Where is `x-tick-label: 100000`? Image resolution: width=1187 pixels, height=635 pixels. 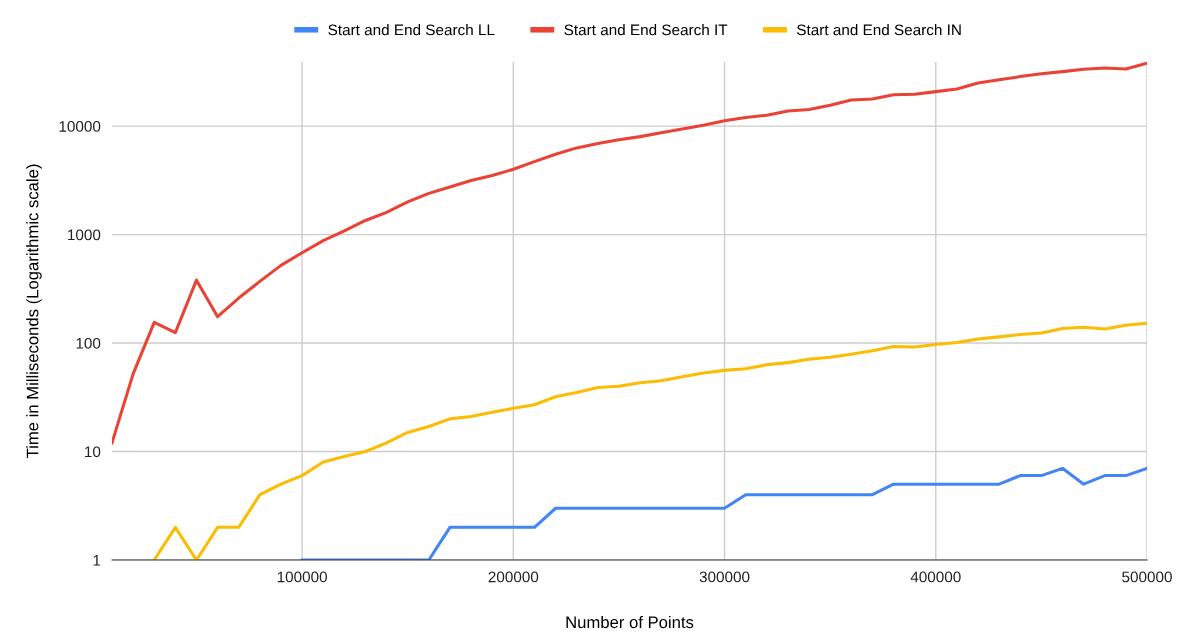
x-tick-label: 100000 is located at coordinates (302, 577).